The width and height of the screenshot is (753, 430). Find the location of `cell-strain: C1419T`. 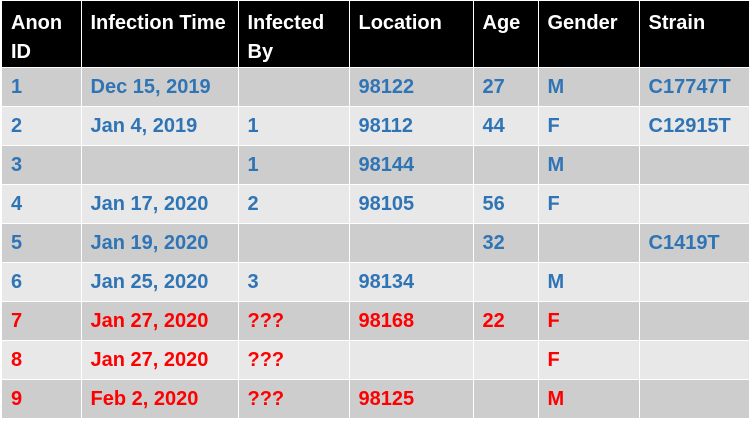

cell-strain: C1419T is located at coordinates (693, 243).